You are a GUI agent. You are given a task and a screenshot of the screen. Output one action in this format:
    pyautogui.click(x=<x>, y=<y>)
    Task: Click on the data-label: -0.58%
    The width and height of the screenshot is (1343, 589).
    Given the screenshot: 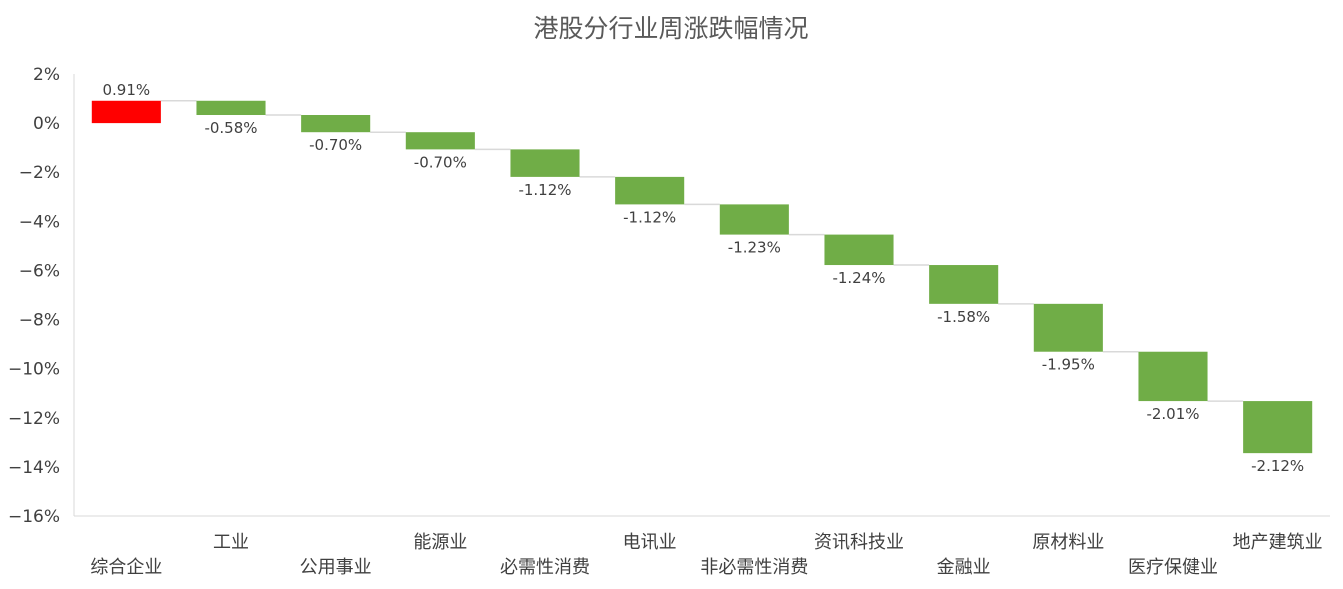 What is the action you would take?
    pyautogui.click(x=230, y=128)
    